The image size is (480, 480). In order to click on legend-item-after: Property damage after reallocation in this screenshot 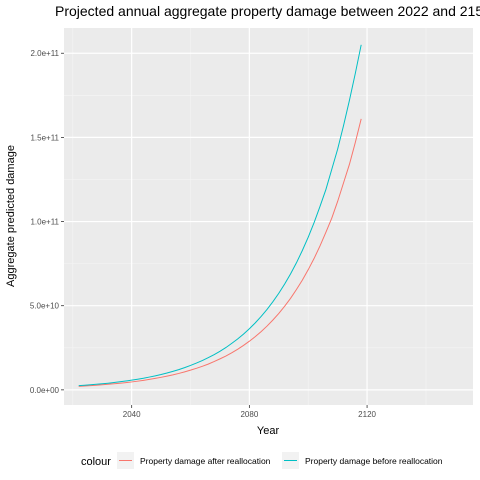, I will do `click(194, 460)`.